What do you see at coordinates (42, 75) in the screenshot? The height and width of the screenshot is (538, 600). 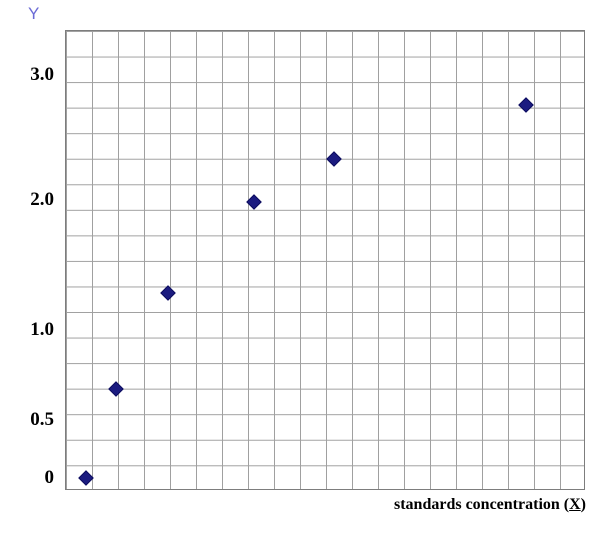 I see `y-tick-label: 3.0` at bounding box center [42, 75].